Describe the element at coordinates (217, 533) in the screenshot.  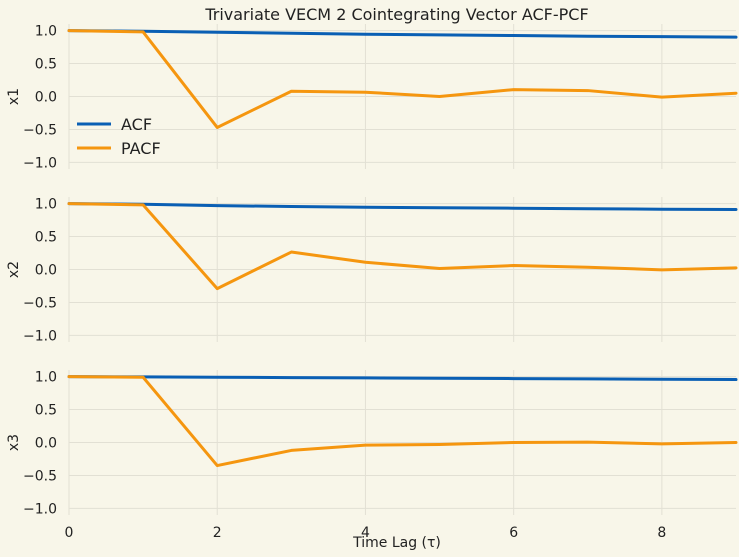
I see `x-tick-label: 2` at that location.